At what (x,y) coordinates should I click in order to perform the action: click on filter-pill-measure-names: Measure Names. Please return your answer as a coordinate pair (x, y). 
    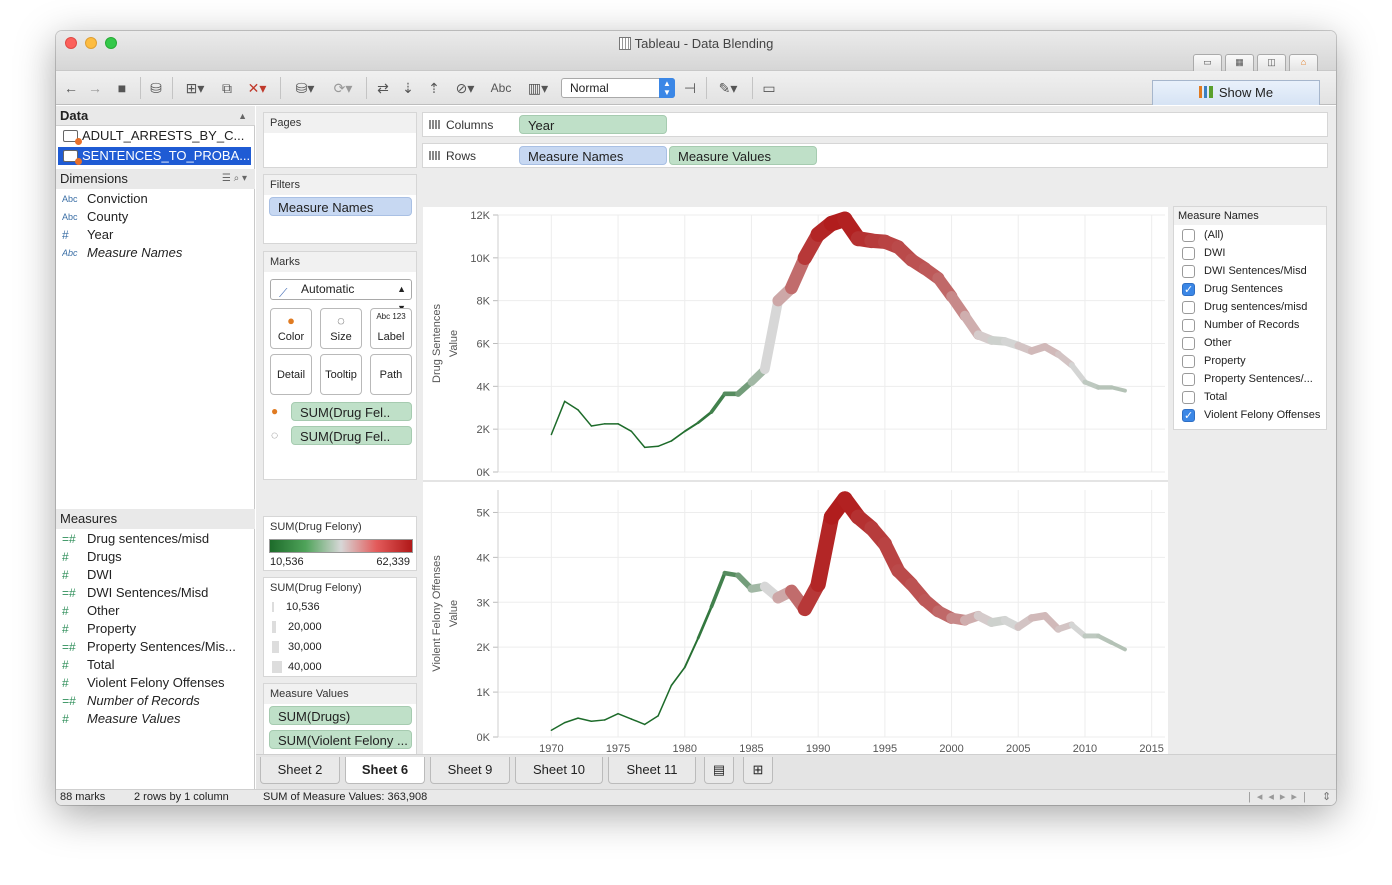
    Looking at the image, I should click on (340, 206).